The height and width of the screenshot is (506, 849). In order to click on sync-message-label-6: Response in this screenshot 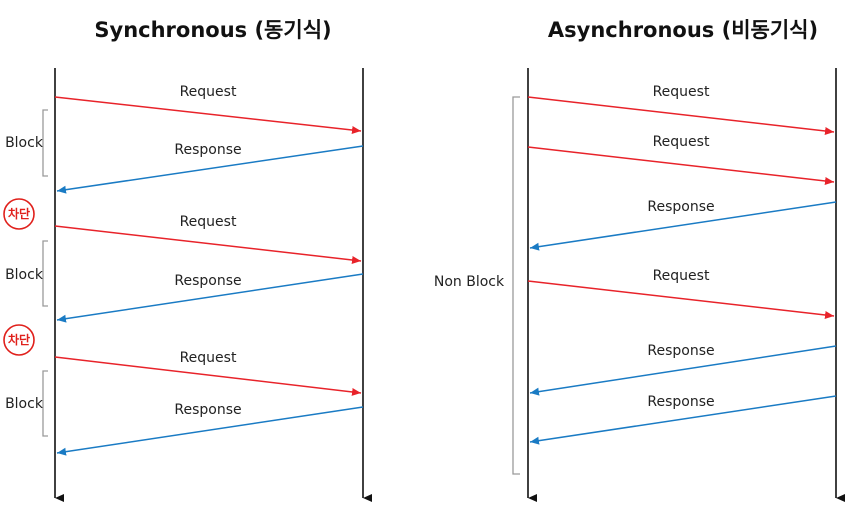, I will do `click(207, 410)`.